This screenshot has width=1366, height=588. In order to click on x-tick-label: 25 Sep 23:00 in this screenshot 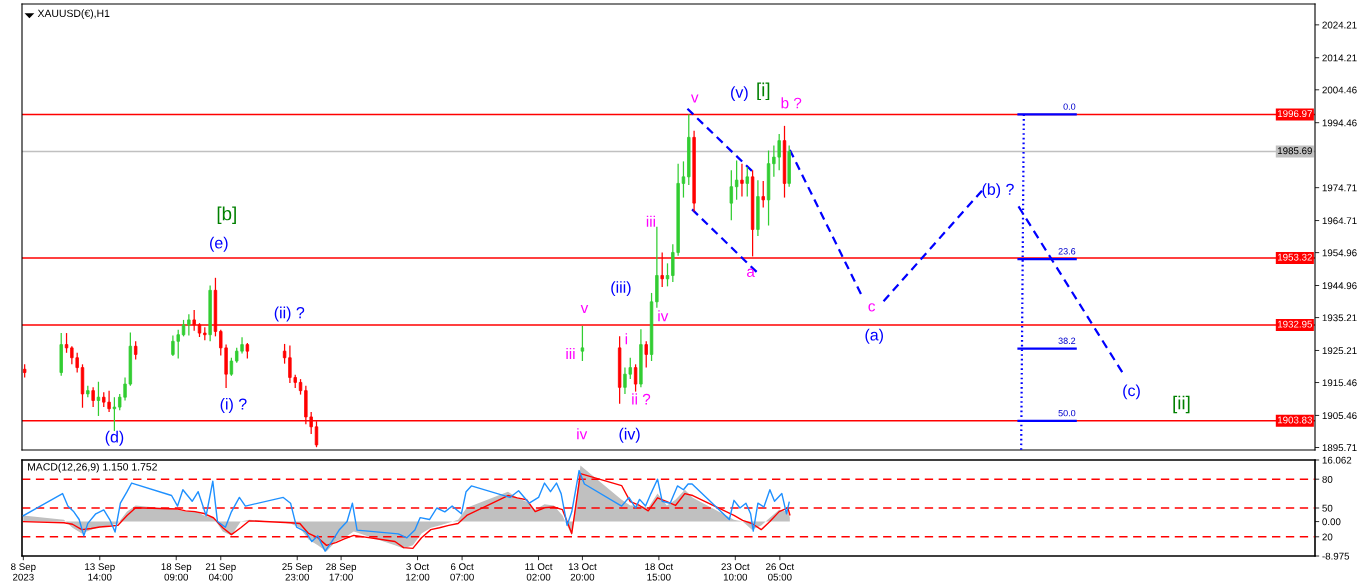, I will do `click(297, 572)`.